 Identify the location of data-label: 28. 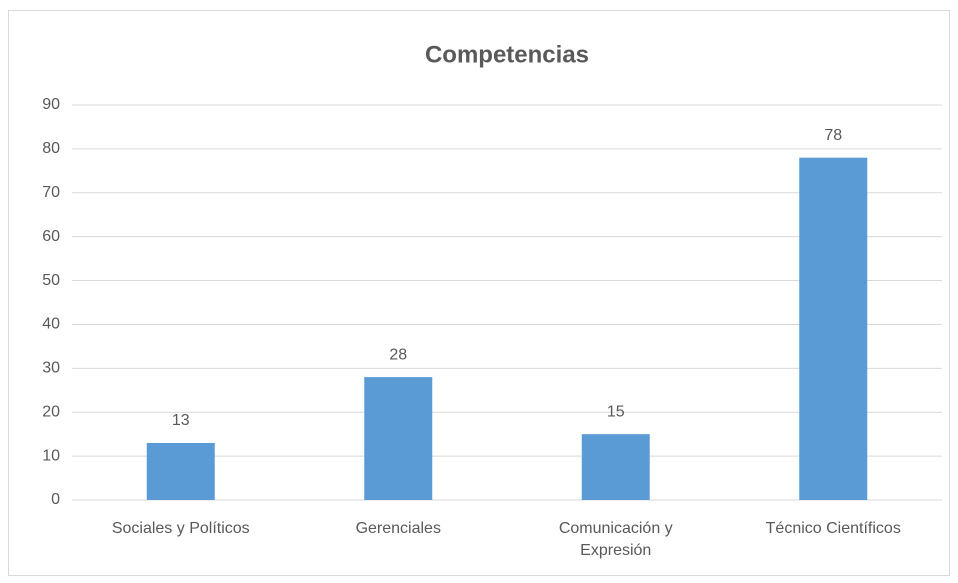
(398, 354).